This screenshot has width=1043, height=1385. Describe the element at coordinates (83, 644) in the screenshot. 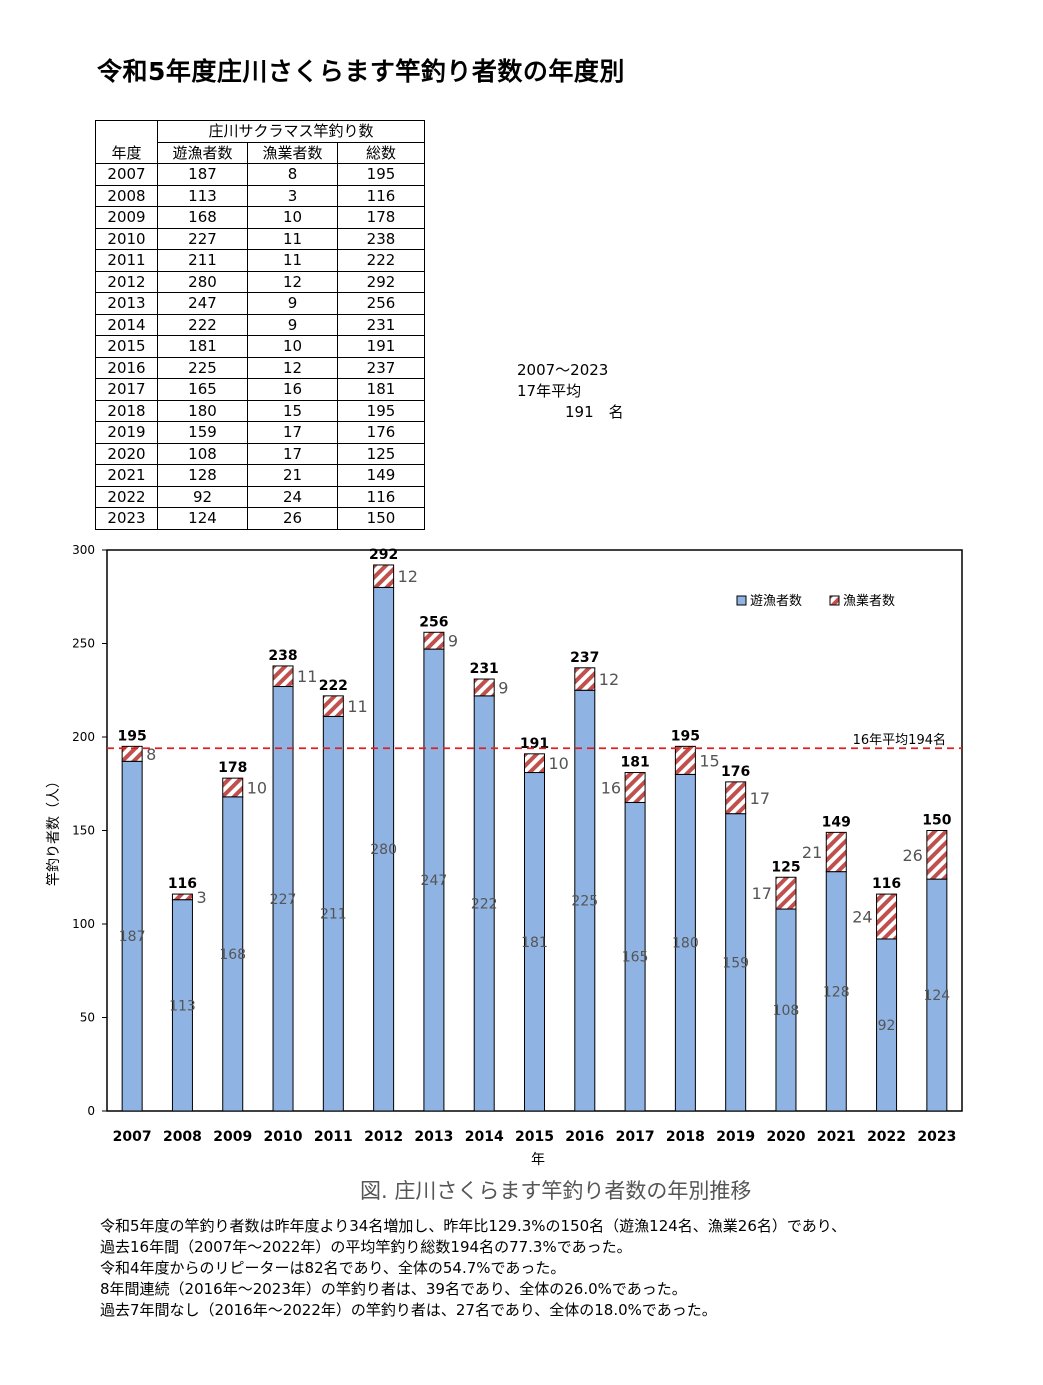

I see `y-tick-label: 250` at that location.